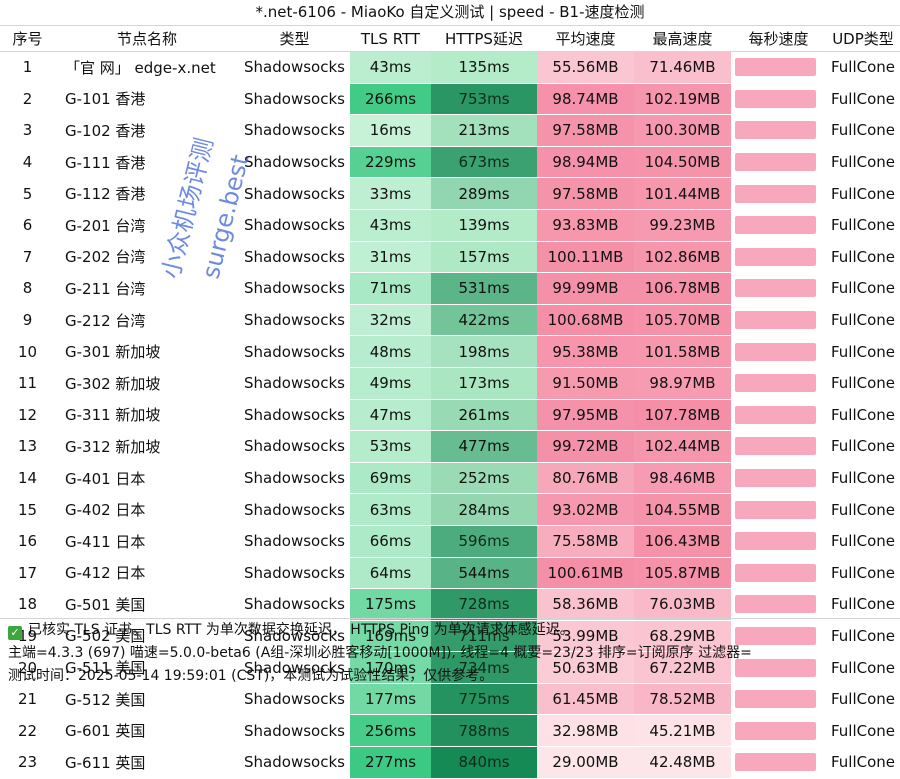 This screenshot has width=900, height=779. Describe the element at coordinates (484, 415) in the screenshot. I see `cell-https-latency: 261ms` at that location.